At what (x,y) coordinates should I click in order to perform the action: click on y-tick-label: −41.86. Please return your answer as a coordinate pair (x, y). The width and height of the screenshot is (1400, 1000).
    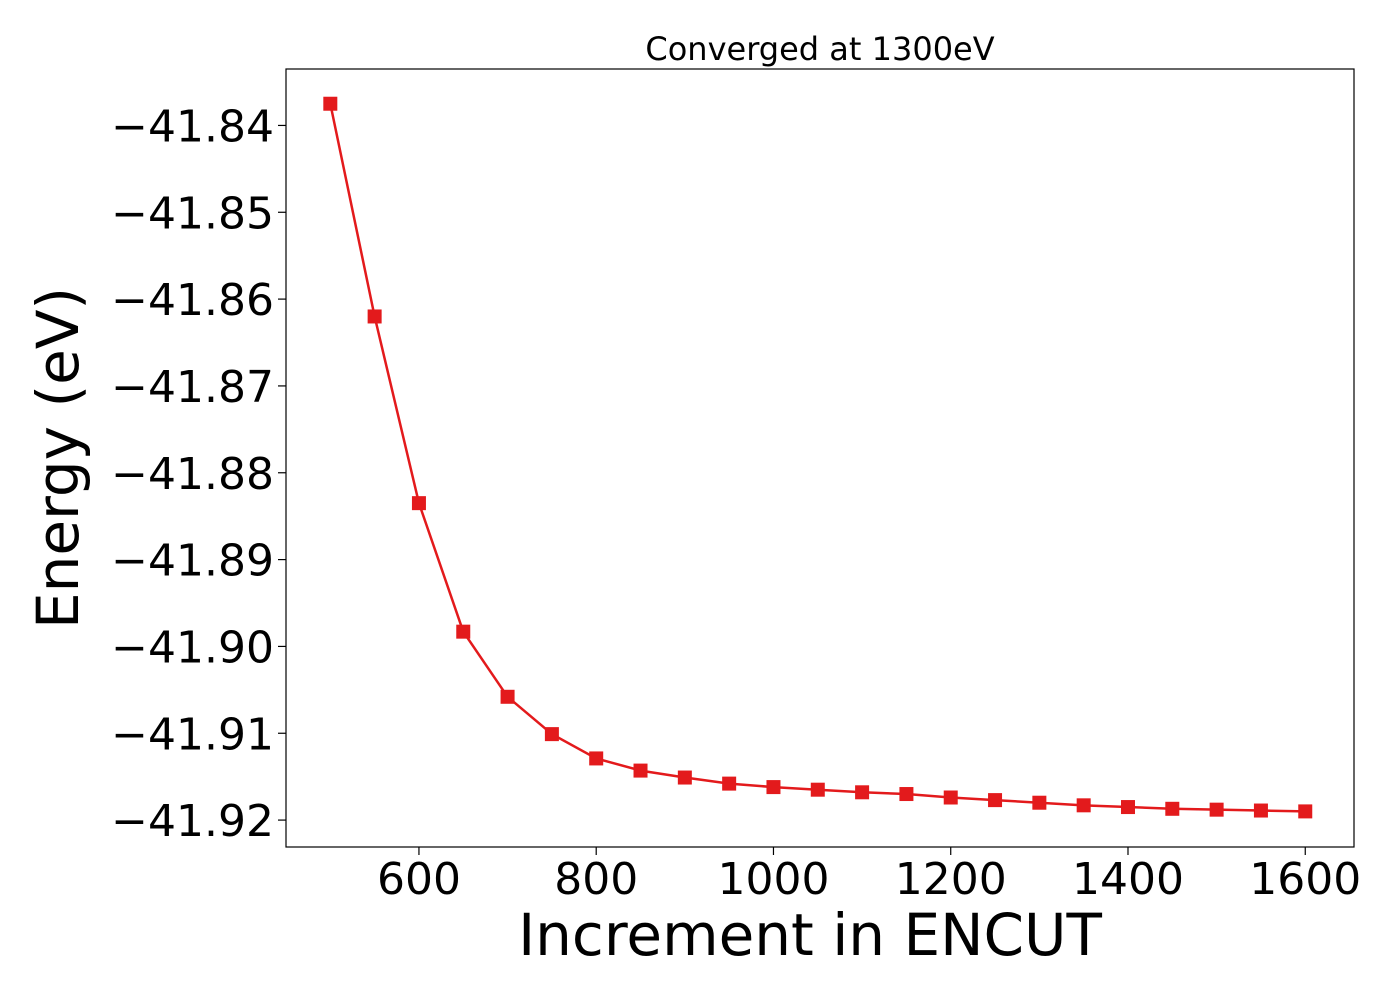
    Looking at the image, I should click on (192, 300).